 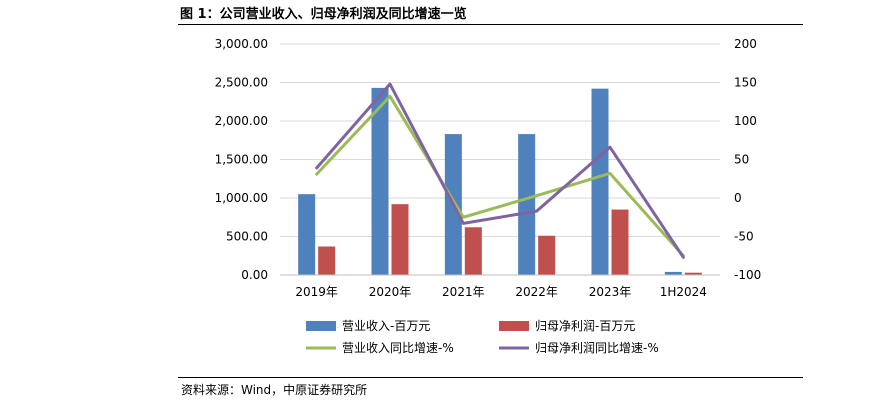 What do you see at coordinates (241, 160) in the screenshot?
I see `left-tick-label: 1,500.00` at bounding box center [241, 160].